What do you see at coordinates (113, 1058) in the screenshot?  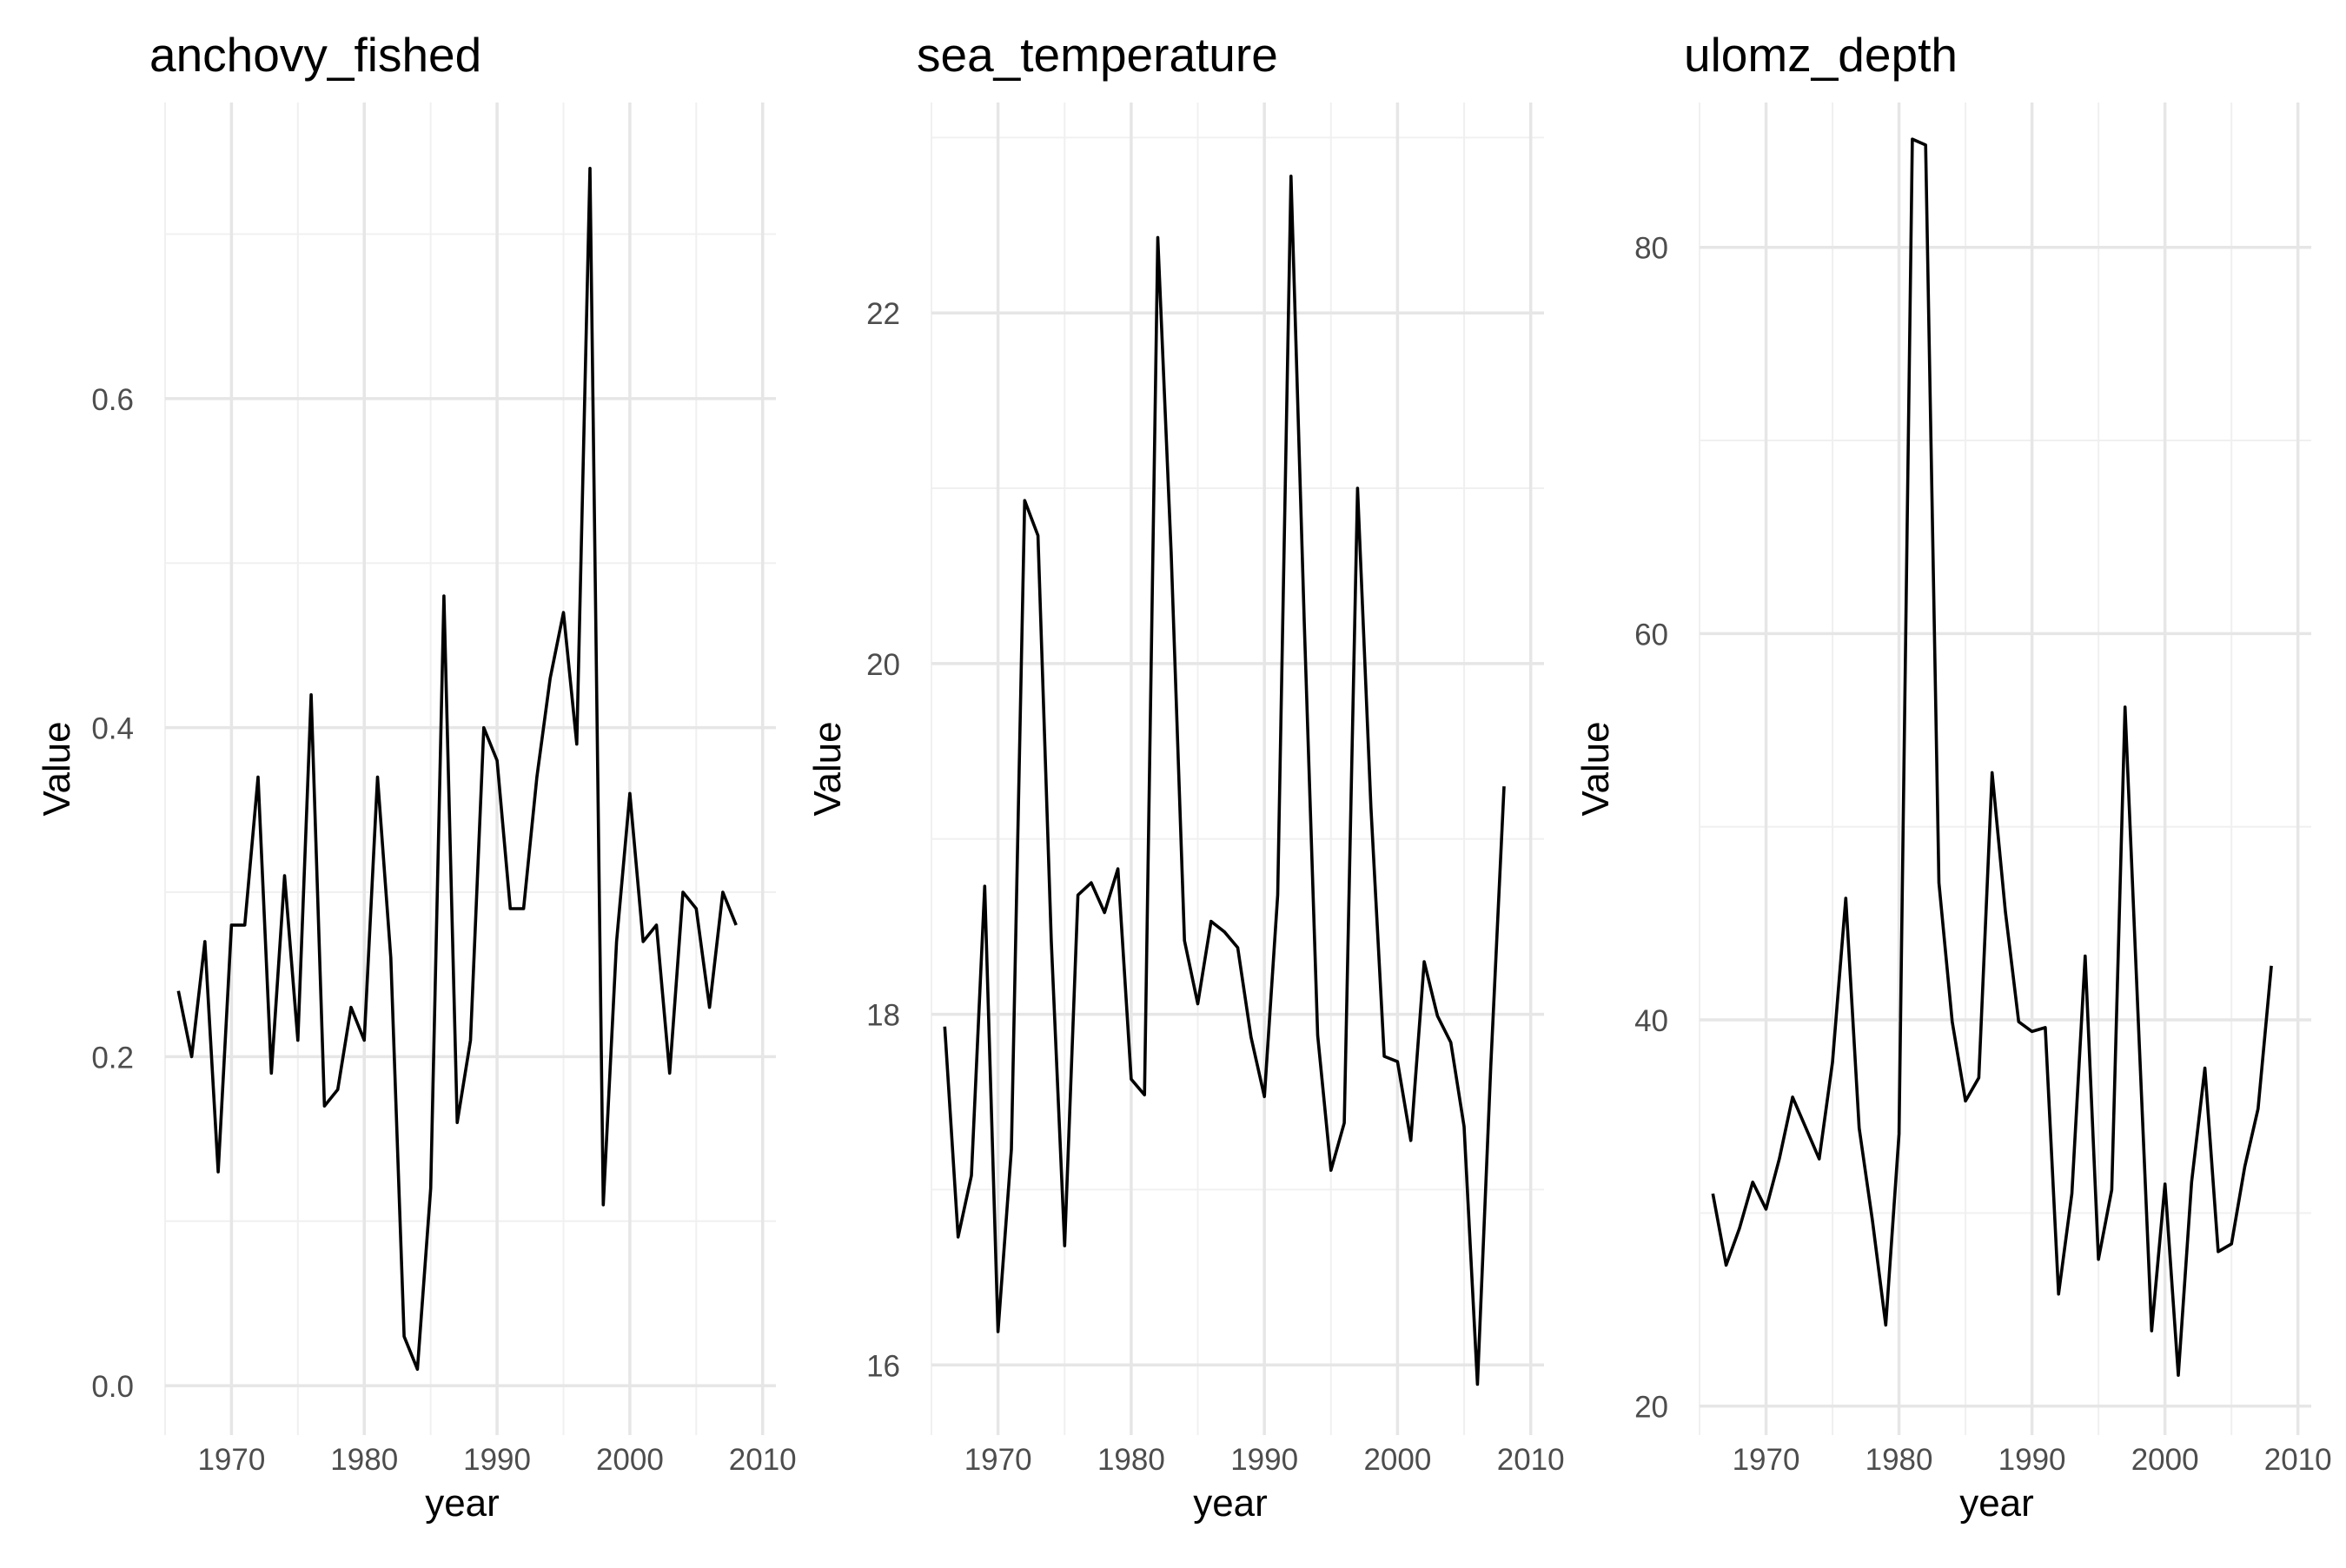 I see `y-tick-label: 0.2` at bounding box center [113, 1058].